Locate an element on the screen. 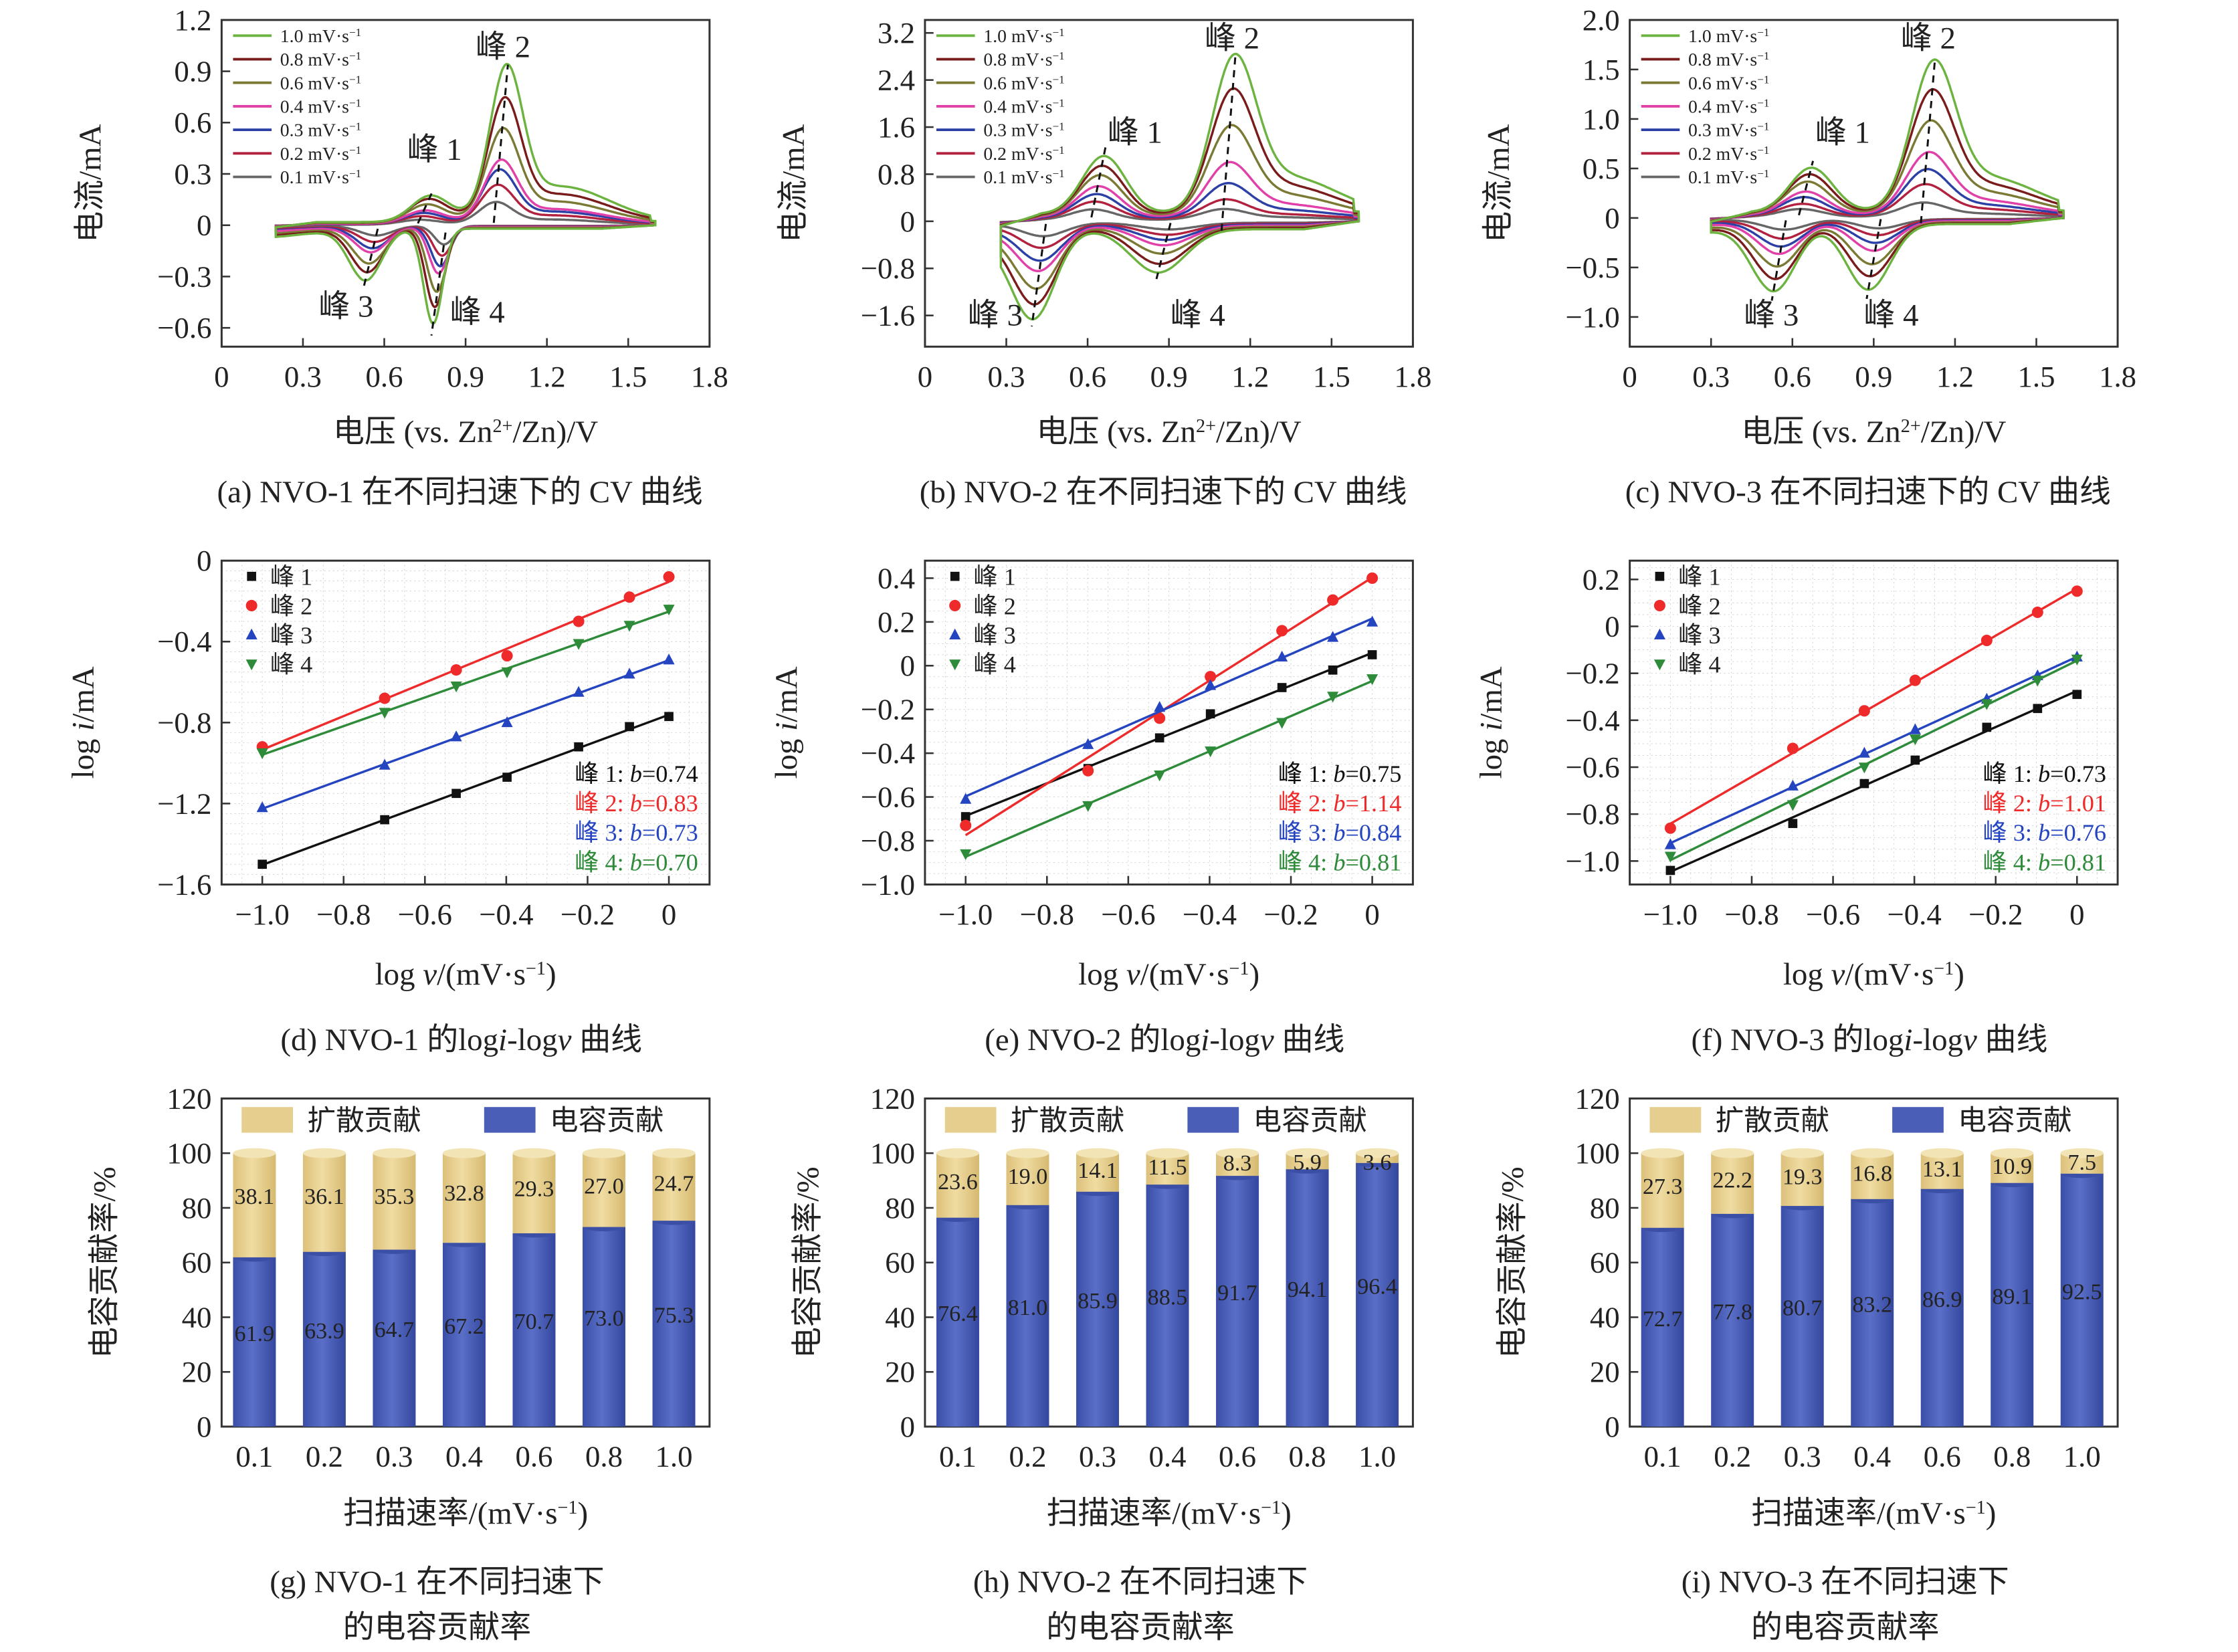  b-value: =0.75 is located at coordinates (1373, 773).